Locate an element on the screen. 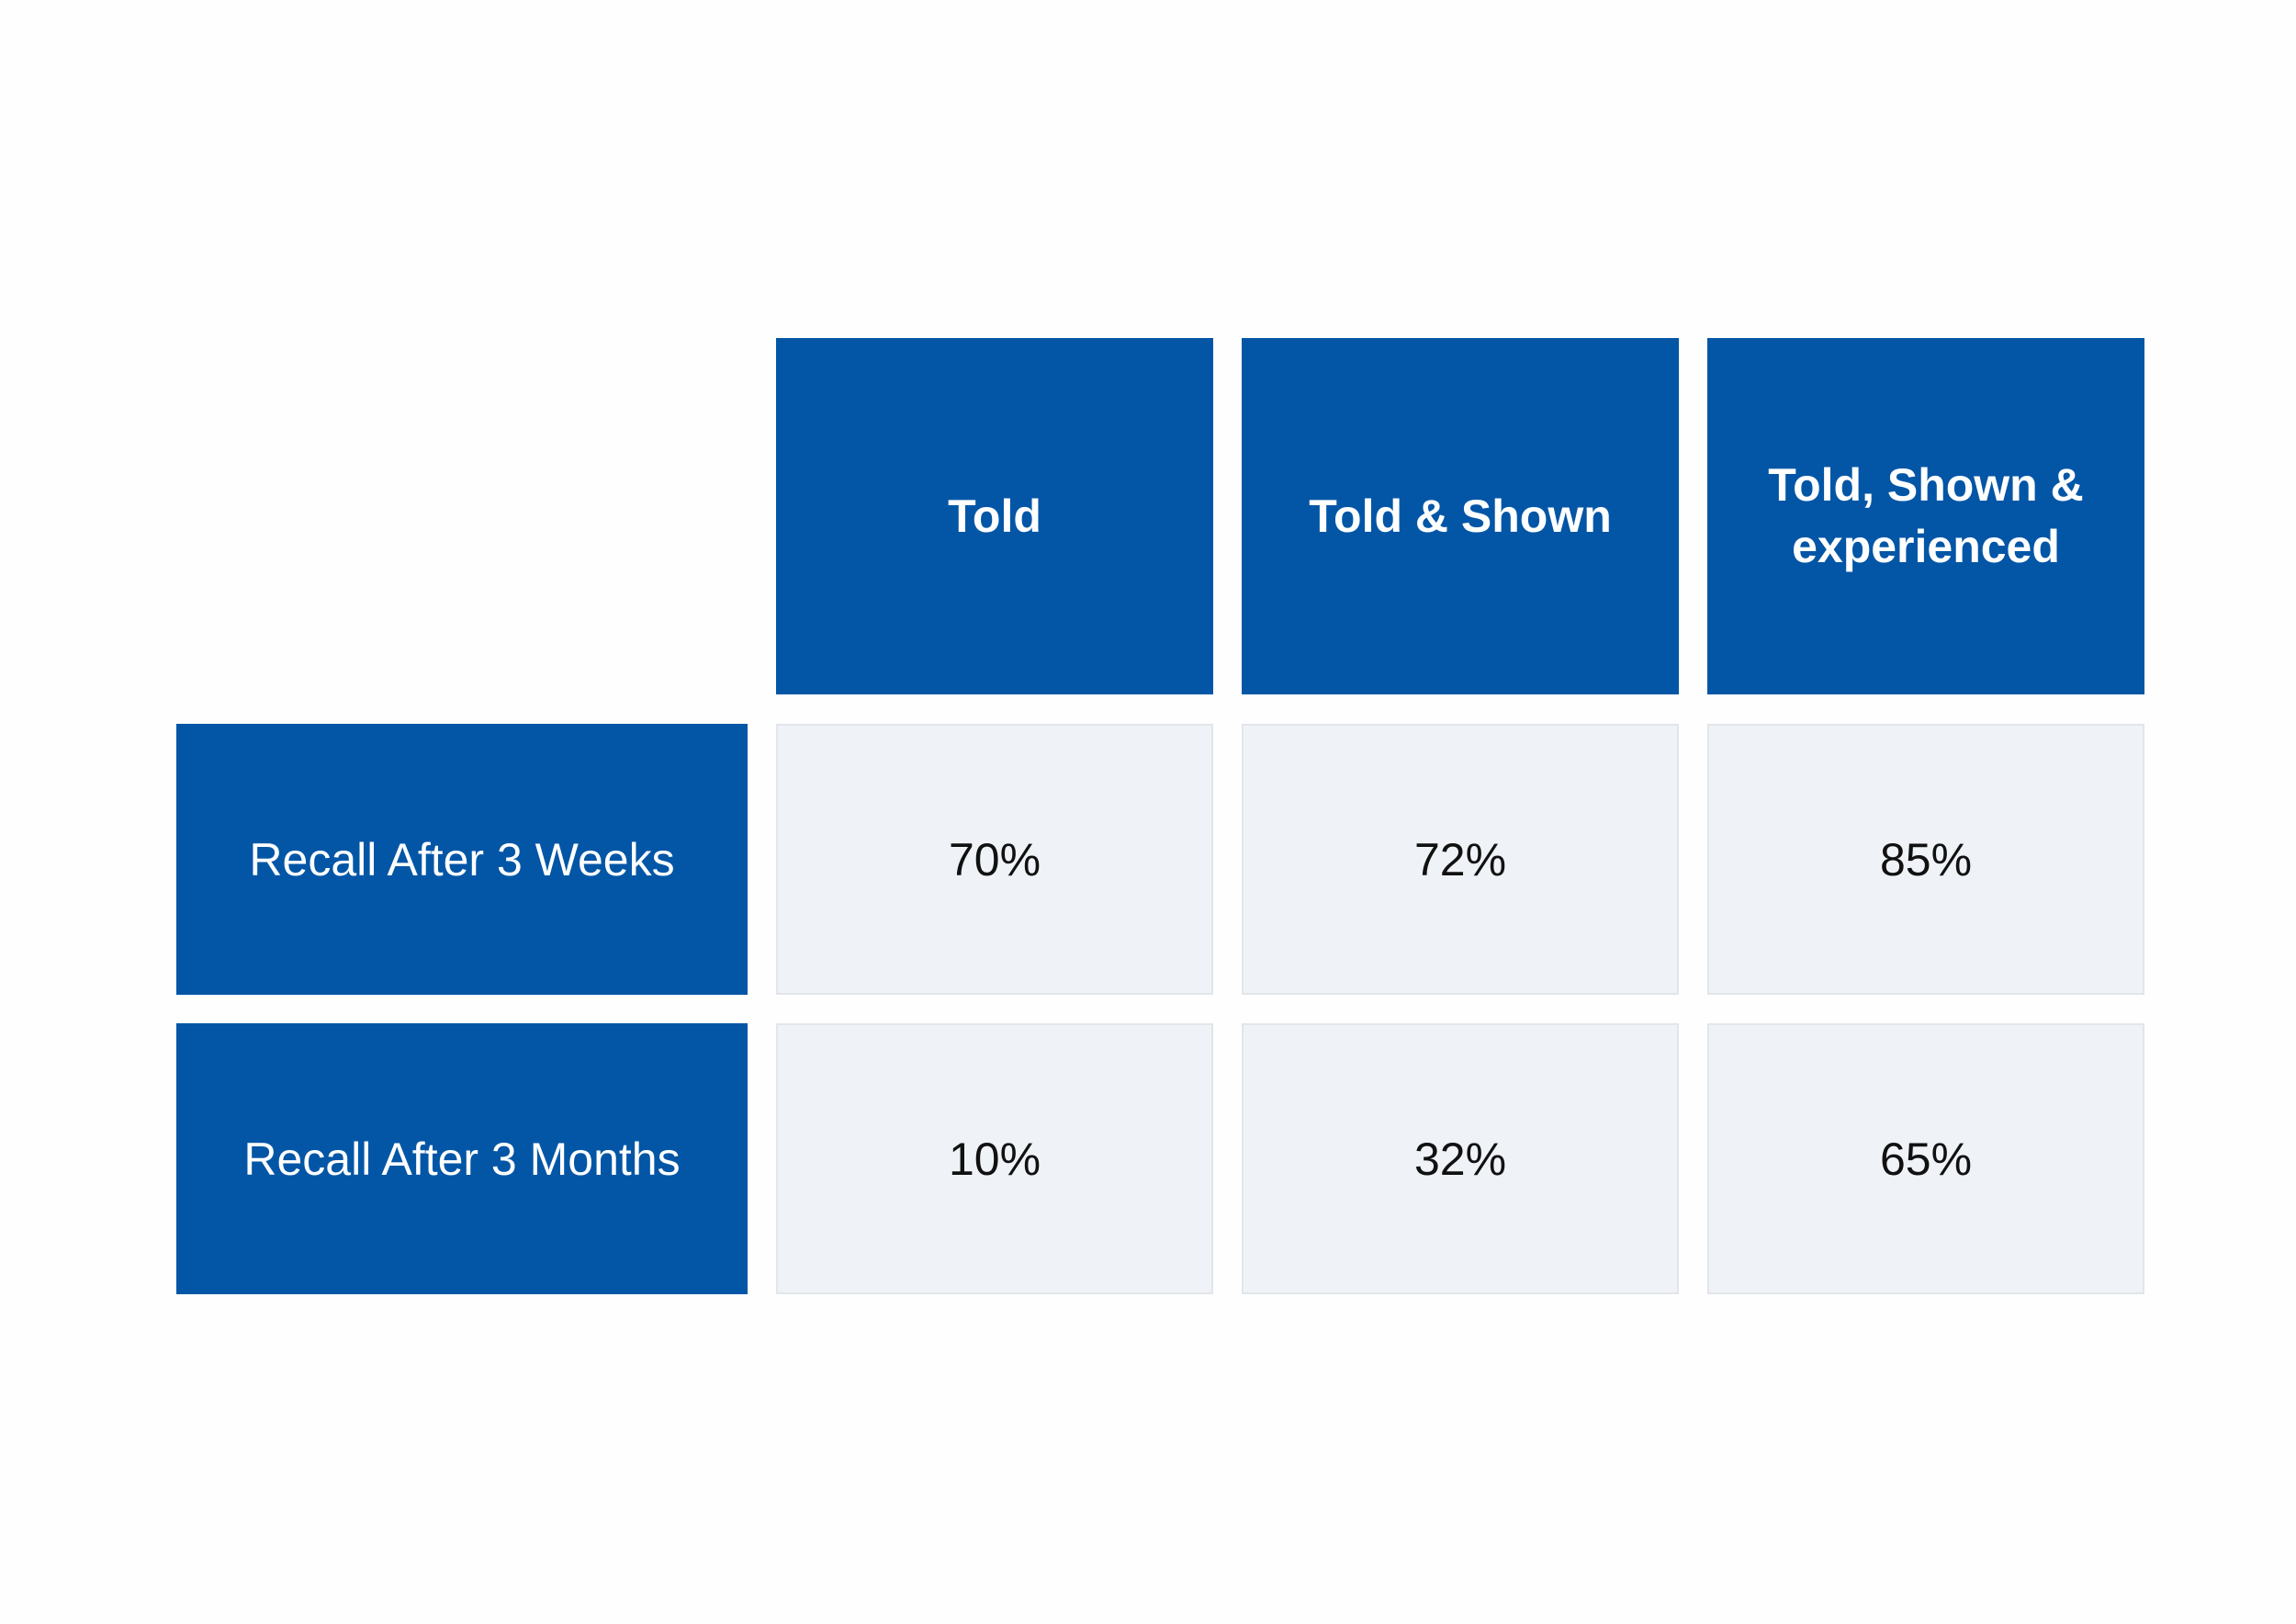  table-cell: 85% is located at coordinates (1926, 859).